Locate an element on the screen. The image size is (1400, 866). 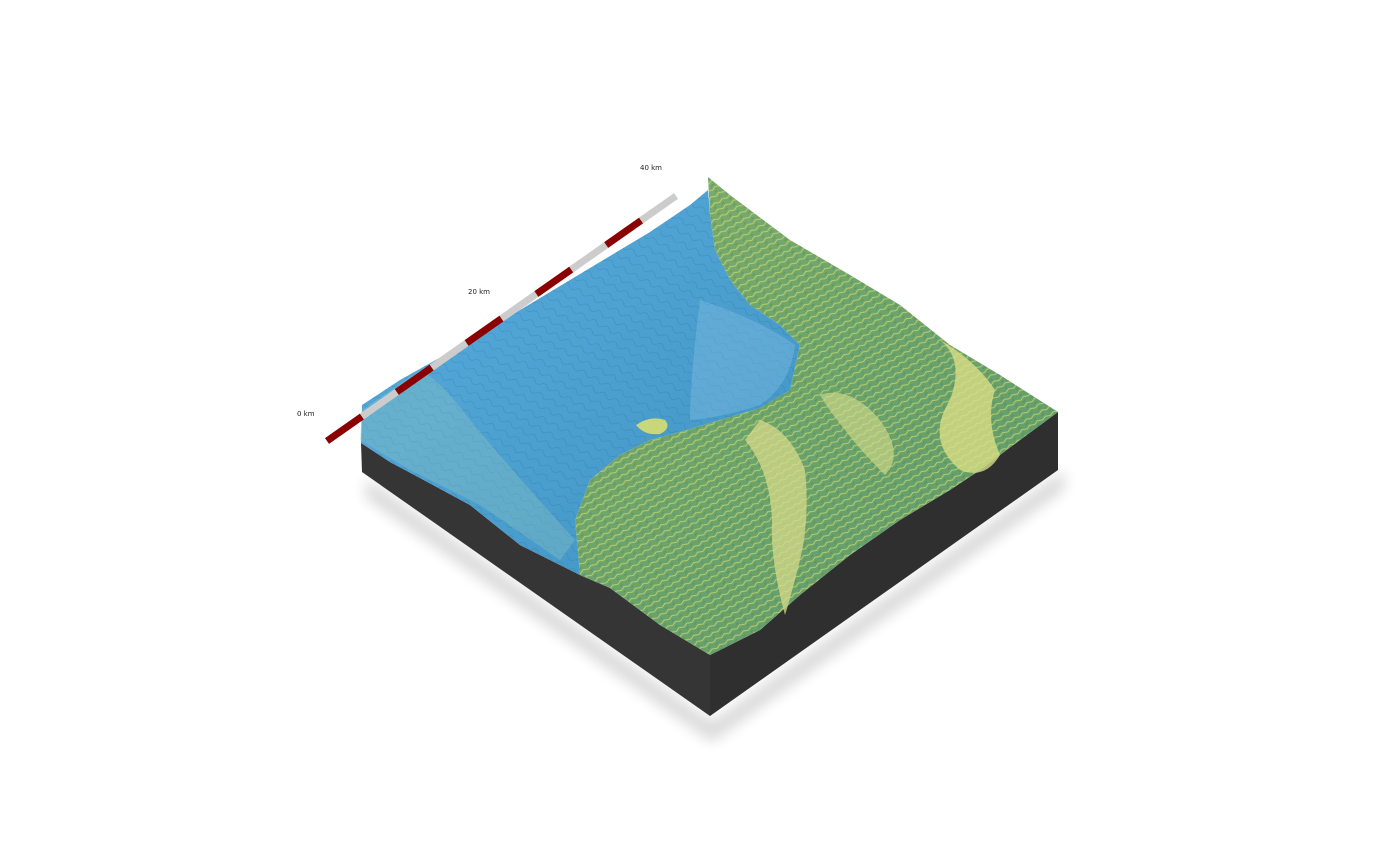
shallow-shelf is located at coordinates (467, 465).